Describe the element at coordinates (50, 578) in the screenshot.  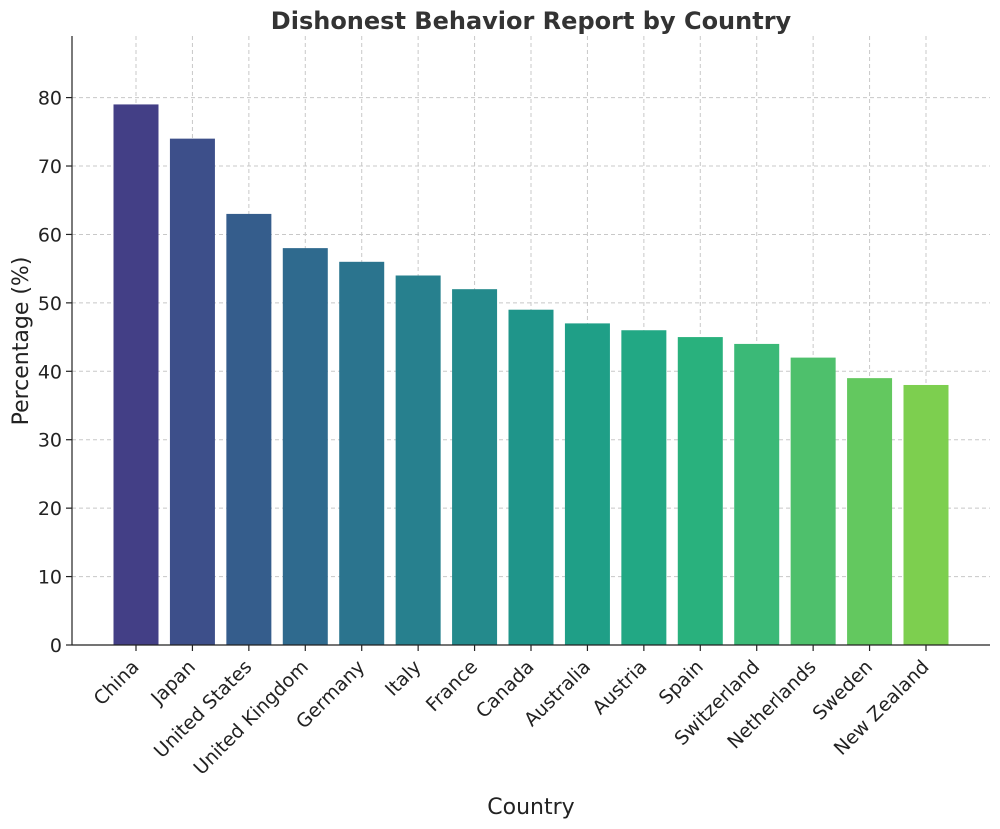
I see `y-tick-label: 10` at that location.